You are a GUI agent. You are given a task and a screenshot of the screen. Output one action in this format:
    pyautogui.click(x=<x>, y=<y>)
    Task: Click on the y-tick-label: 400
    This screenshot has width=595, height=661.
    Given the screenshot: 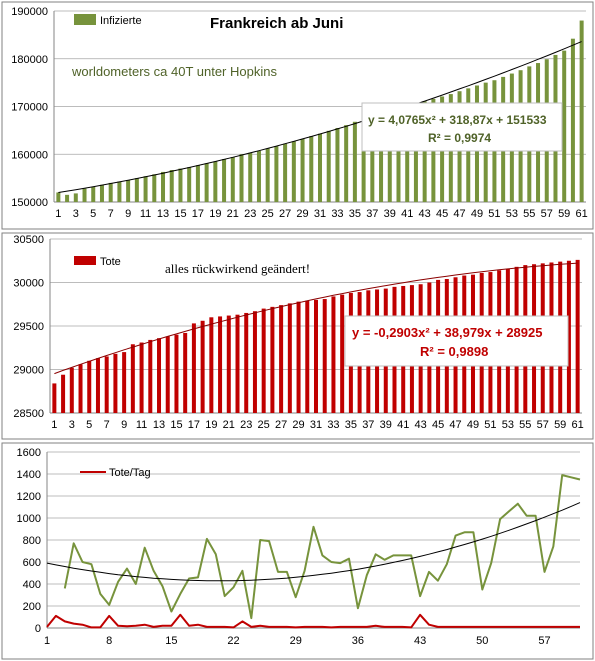 What is the action you would take?
    pyautogui.click(x=32, y=585)
    